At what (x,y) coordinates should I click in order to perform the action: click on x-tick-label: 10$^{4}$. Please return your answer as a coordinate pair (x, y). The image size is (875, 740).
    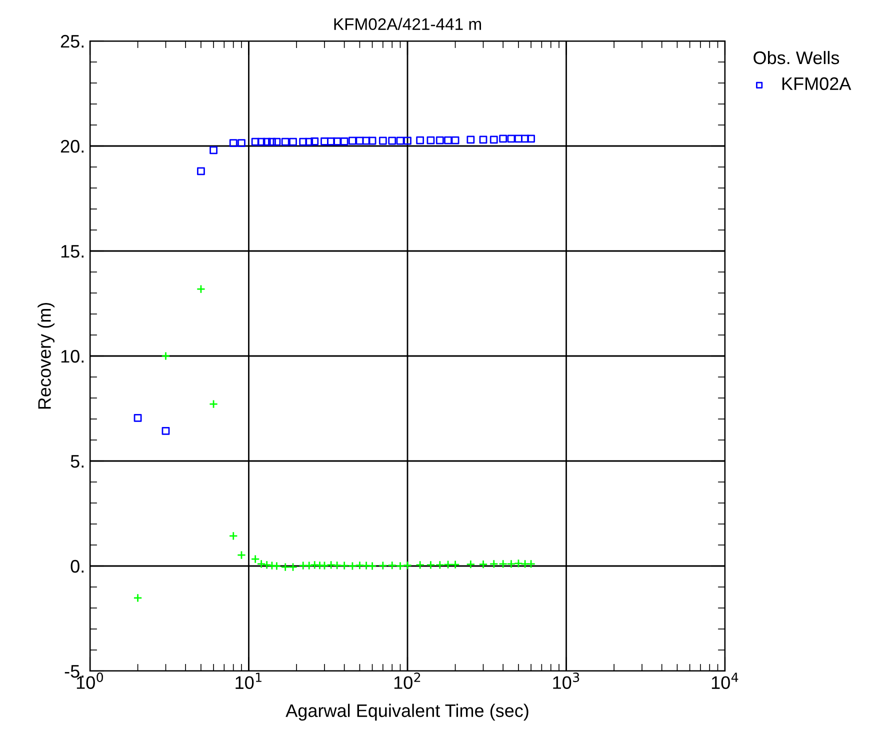
    Looking at the image, I should click on (725, 680).